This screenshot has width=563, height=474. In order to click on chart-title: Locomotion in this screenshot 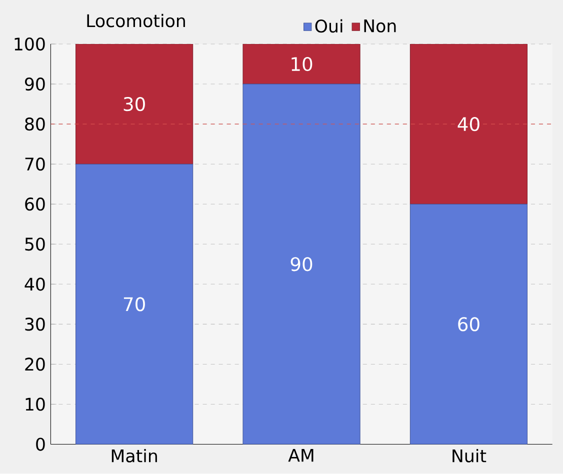, I will do `click(136, 21)`.